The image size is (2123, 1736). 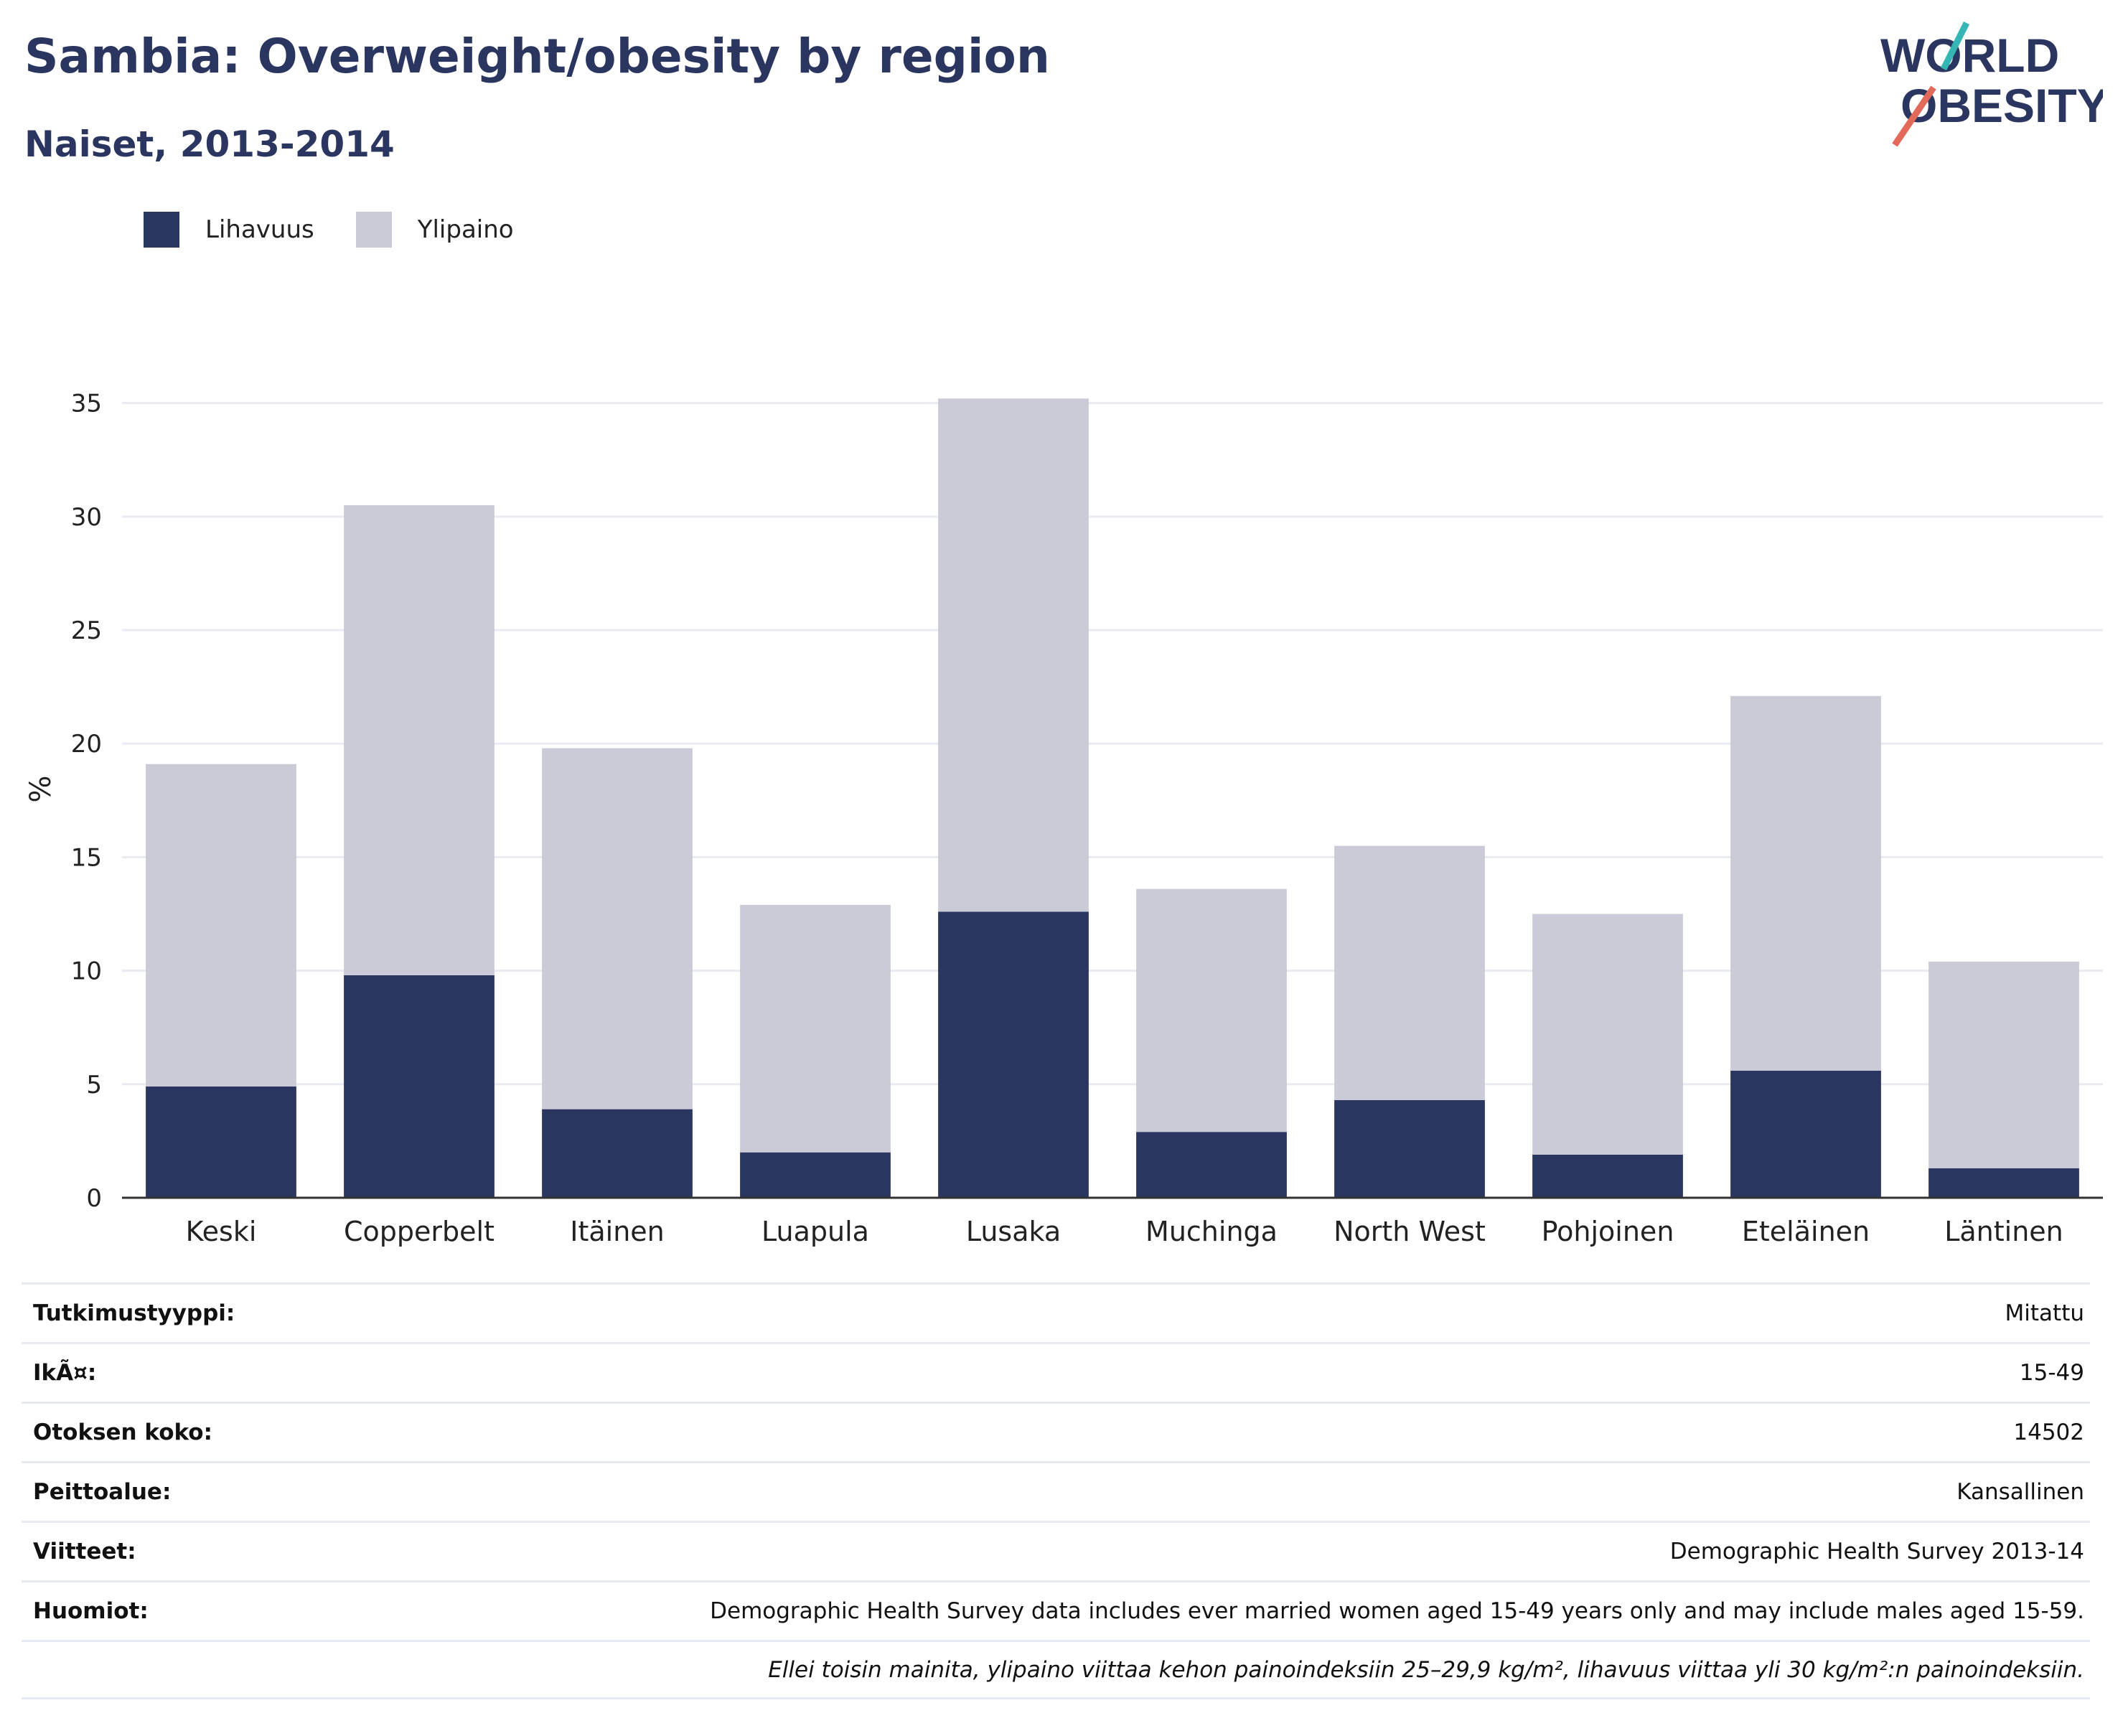 What do you see at coordinates (2048, 1432) in the screenshot?
I see `info-value: 14502` at bounding box center [2048, 1432].